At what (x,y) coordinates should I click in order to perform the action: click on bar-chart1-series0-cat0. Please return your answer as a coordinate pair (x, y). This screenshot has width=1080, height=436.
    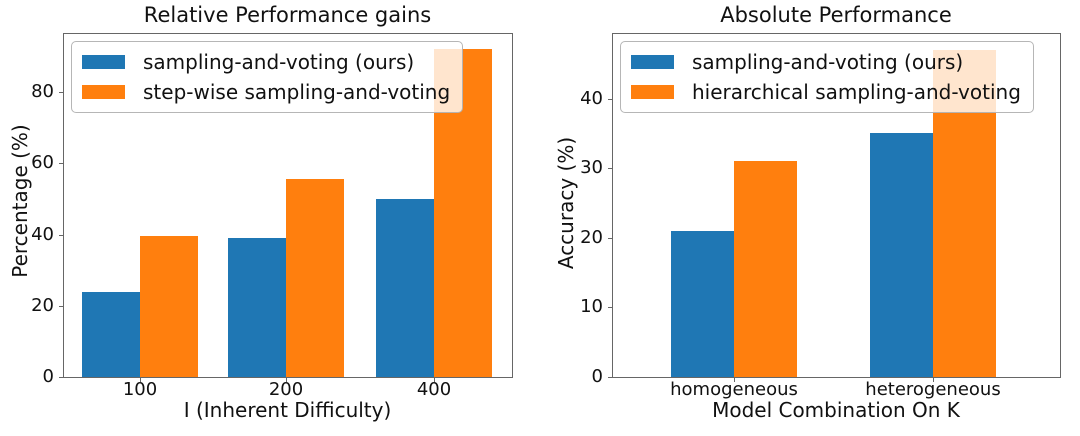
    Looking at the image, I should click on (702, 303).